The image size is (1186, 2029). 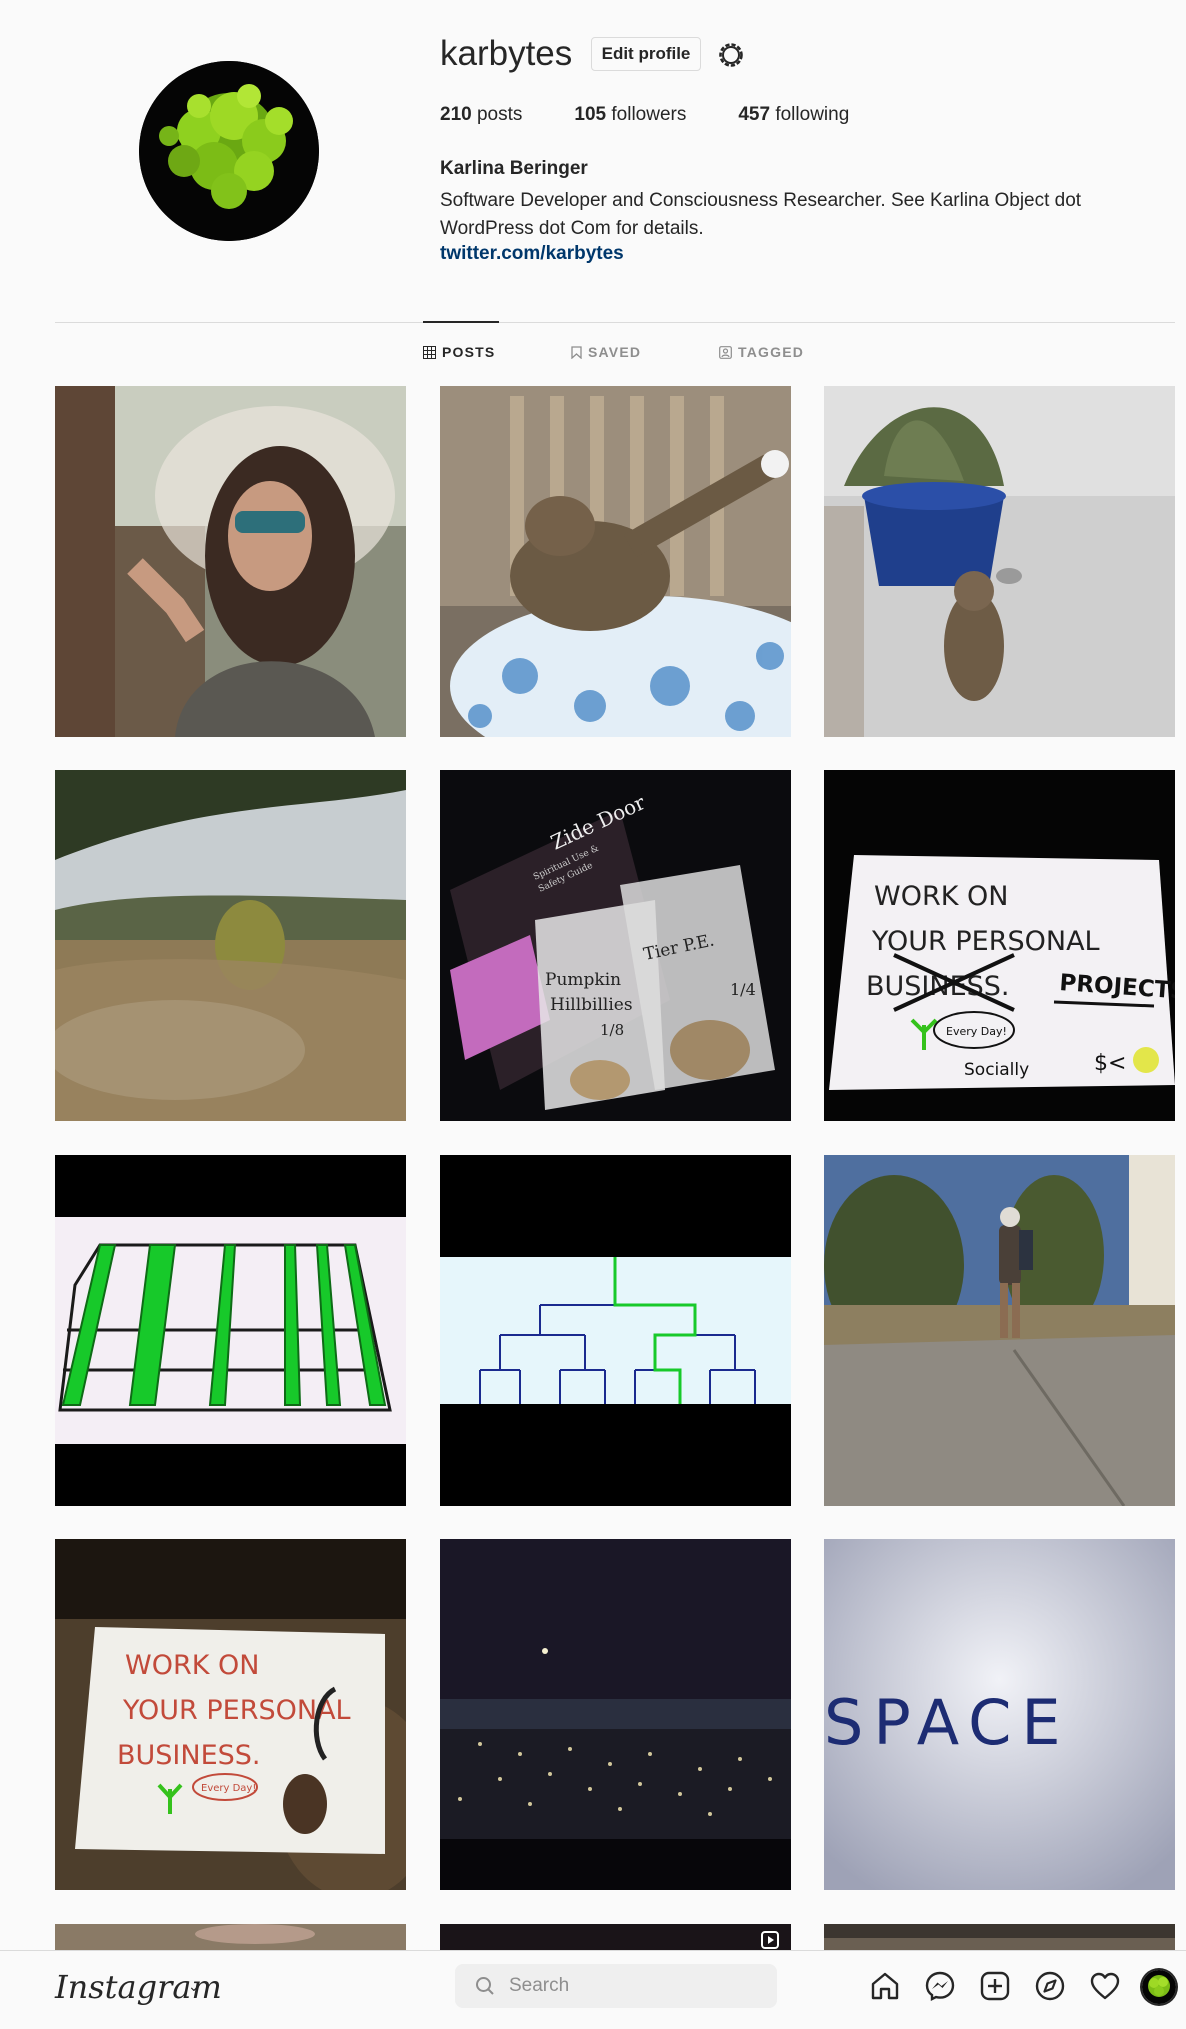 I want to click on messenger-icon, so click(x=940, y=1986).